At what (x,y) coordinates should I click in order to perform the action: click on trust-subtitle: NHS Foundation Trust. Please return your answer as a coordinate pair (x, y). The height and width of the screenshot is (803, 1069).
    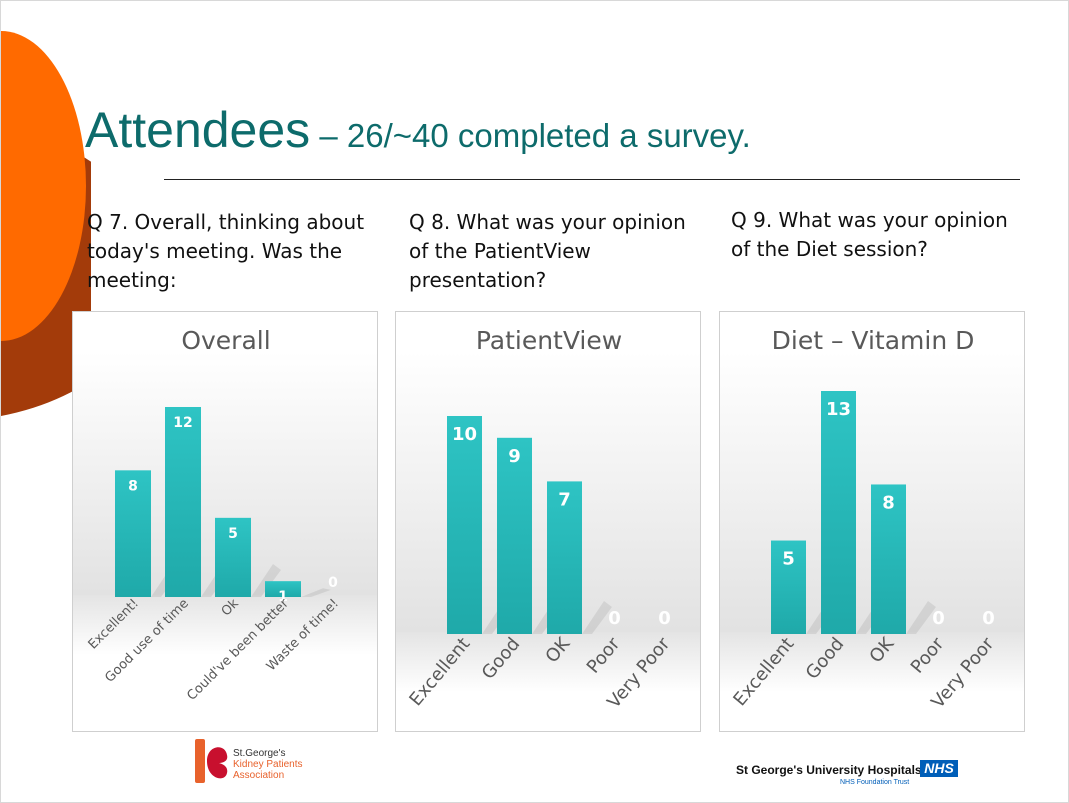
    Looking at the image, I should click on (875, 782).